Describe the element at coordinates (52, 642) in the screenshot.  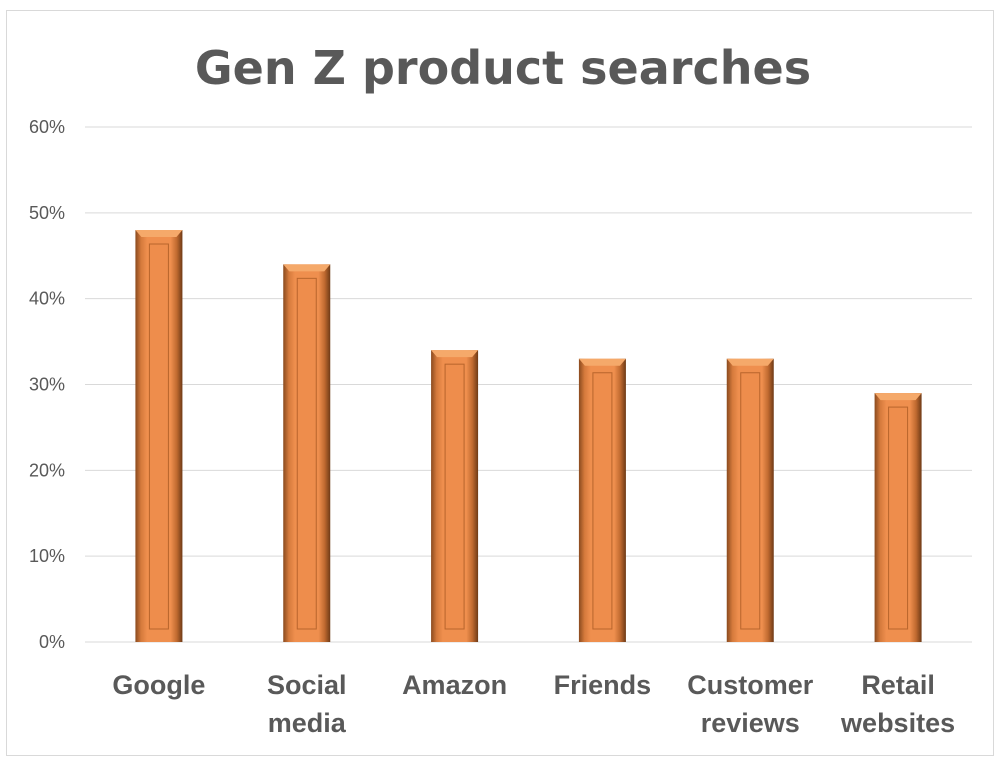
I see `y-tick-label: 0%` at that location.